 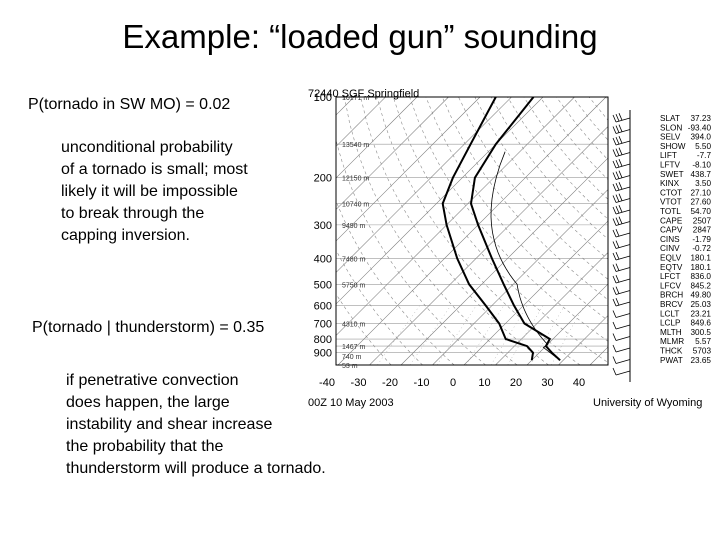 What do you see at coordinates (323, 259) in the screenshot?
I see `pressure-tick-label: 400` at bounding box center [323, 259].